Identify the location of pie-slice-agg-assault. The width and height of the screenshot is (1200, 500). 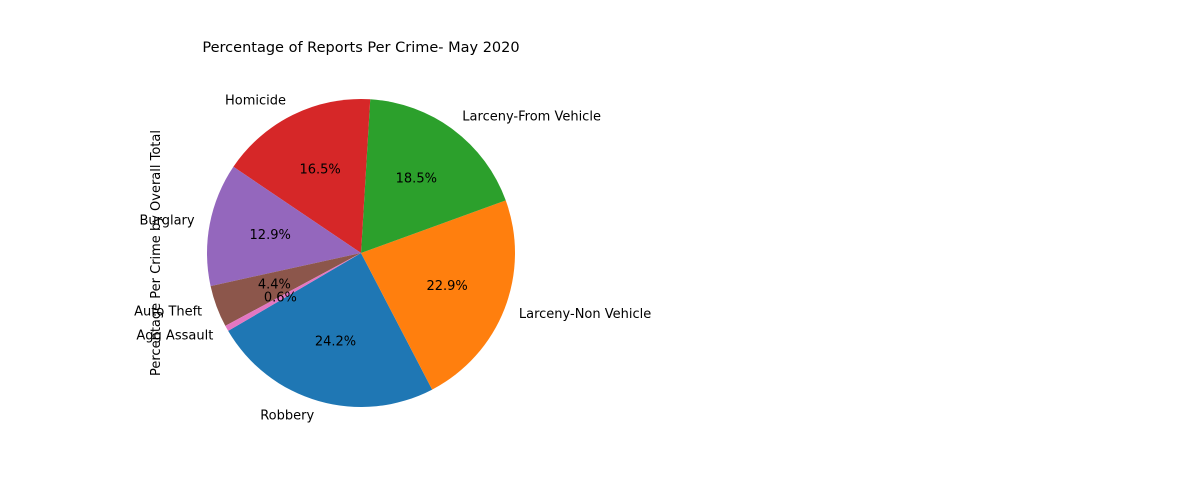
(293, 292).